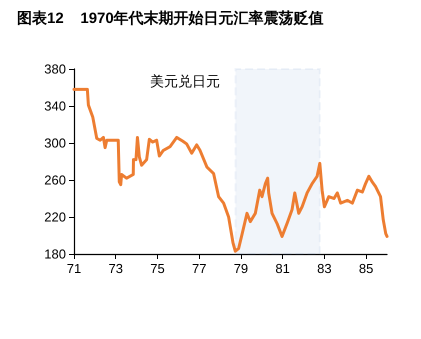 Image resolution: width=421 pixels, height=339 pixels. What do you see at coordinates (55, 106) in the screenshot?
I see `y-tick-label: 340` at bounding box center [55, 106].